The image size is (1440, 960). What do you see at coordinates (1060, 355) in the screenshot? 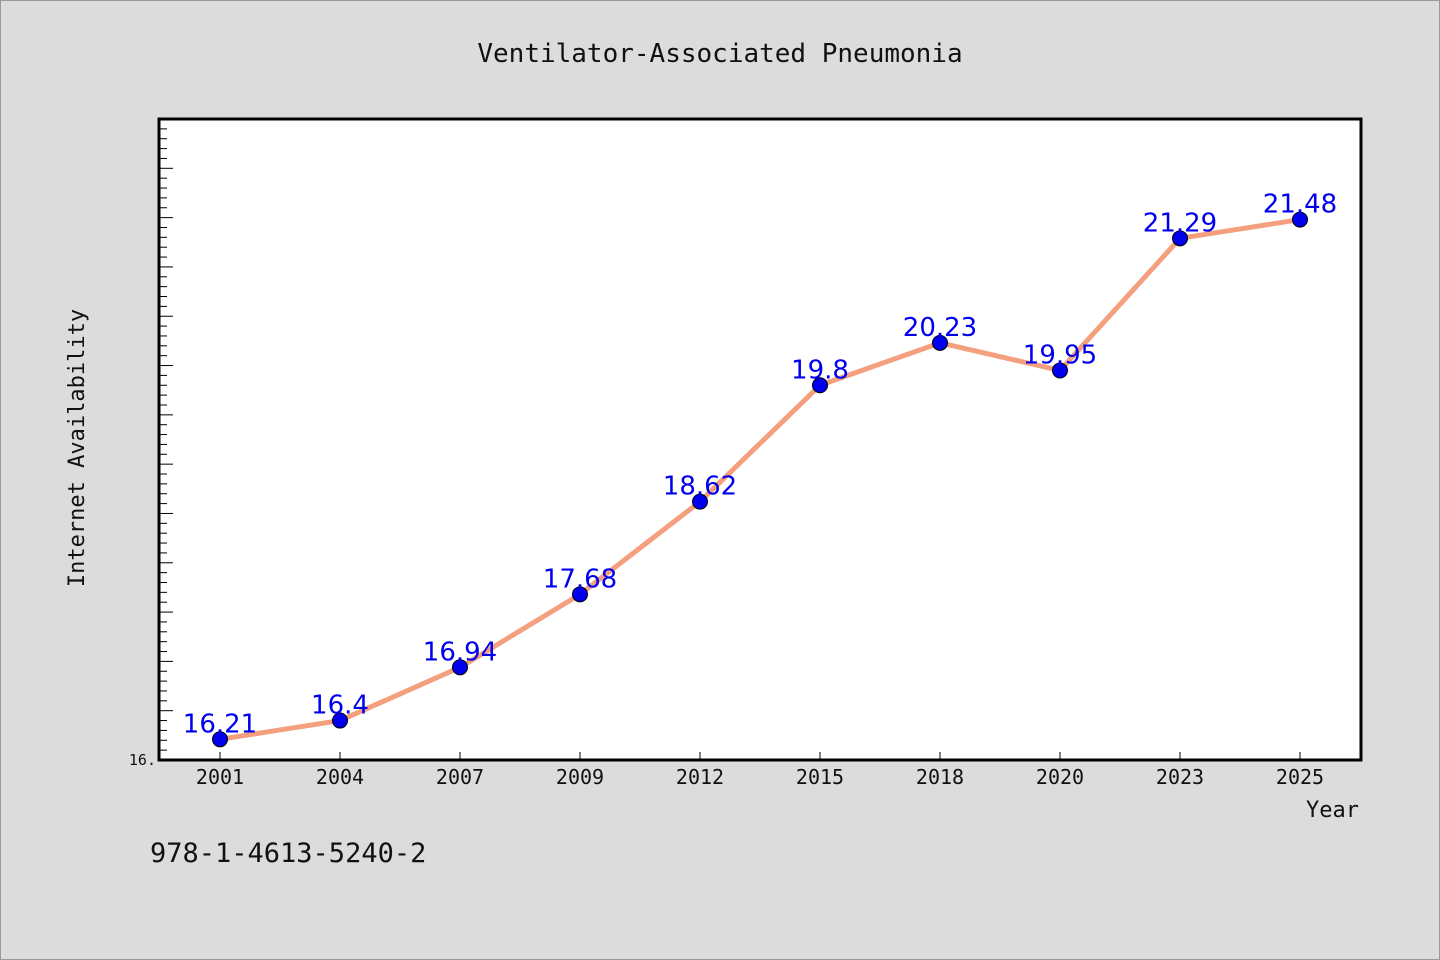
I see `data-label: 19.95` at bounding box center [1060, 355].